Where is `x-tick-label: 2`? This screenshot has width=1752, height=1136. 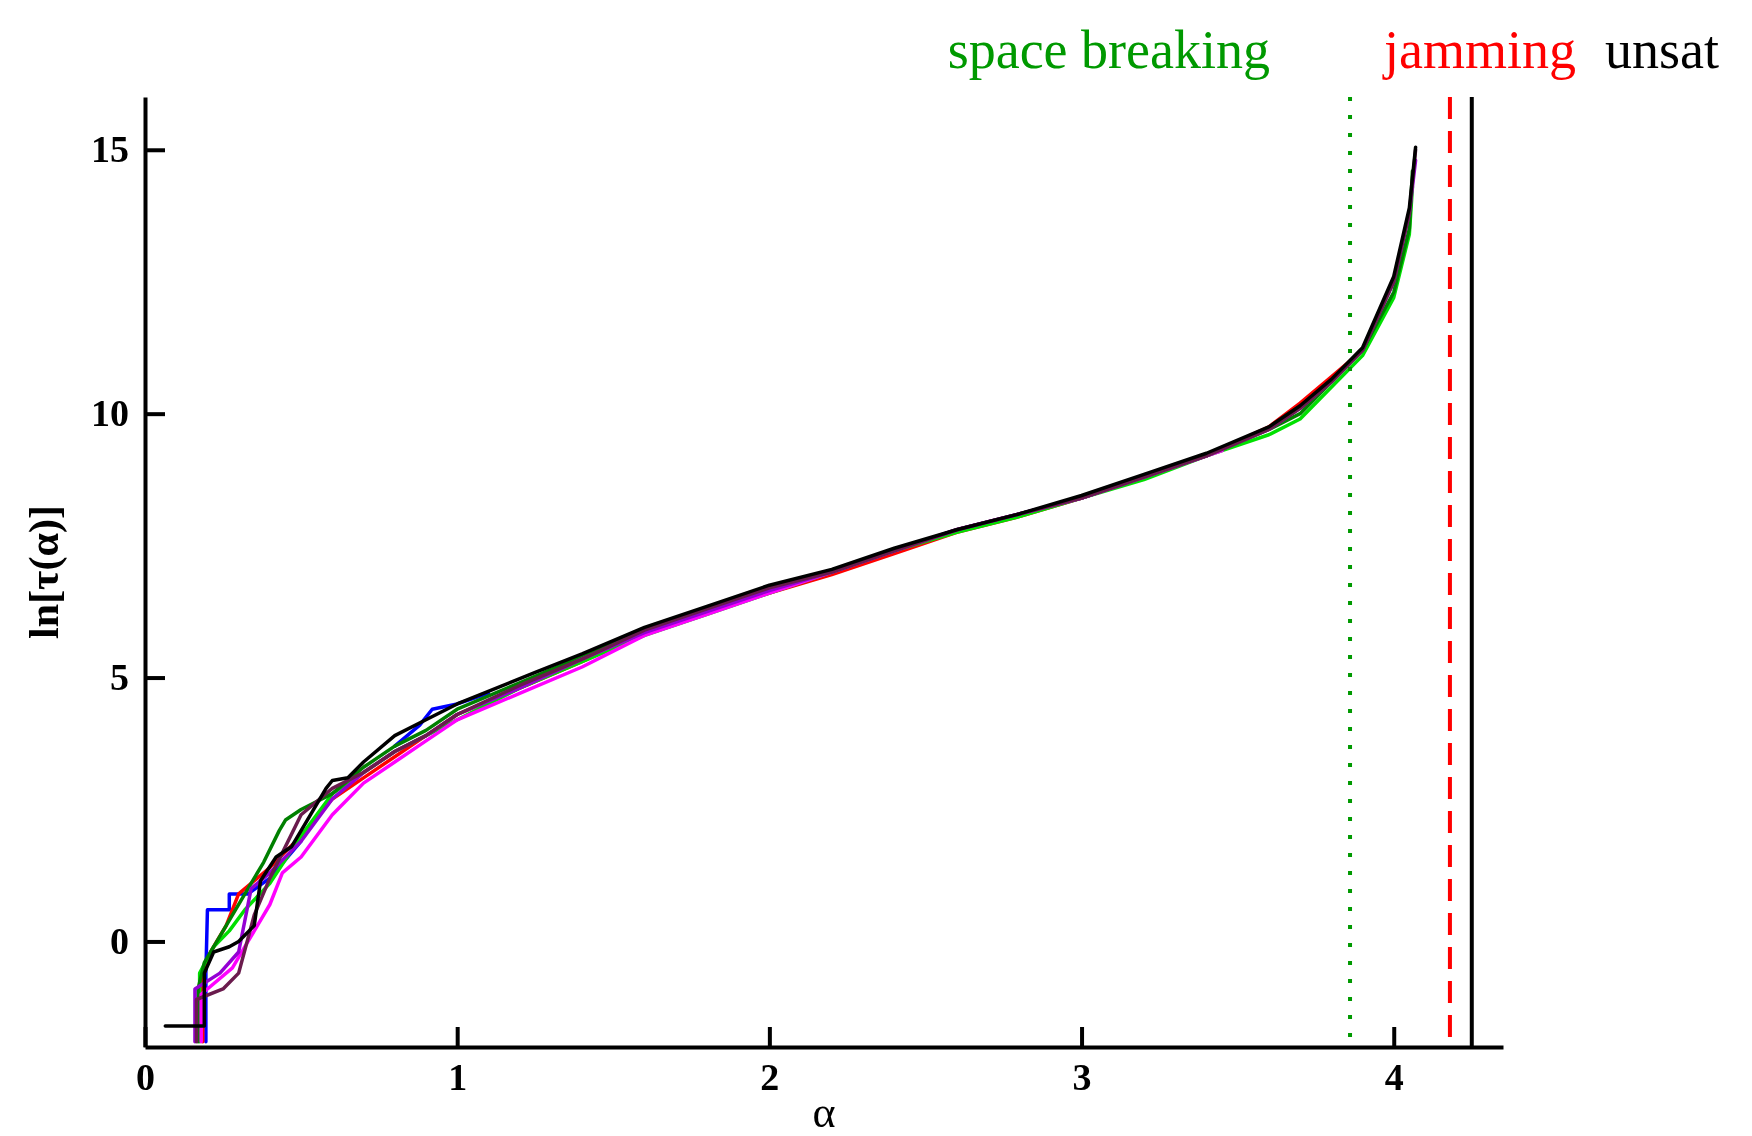
x-tick-label: 2 is located at coordinates (770, 1076).